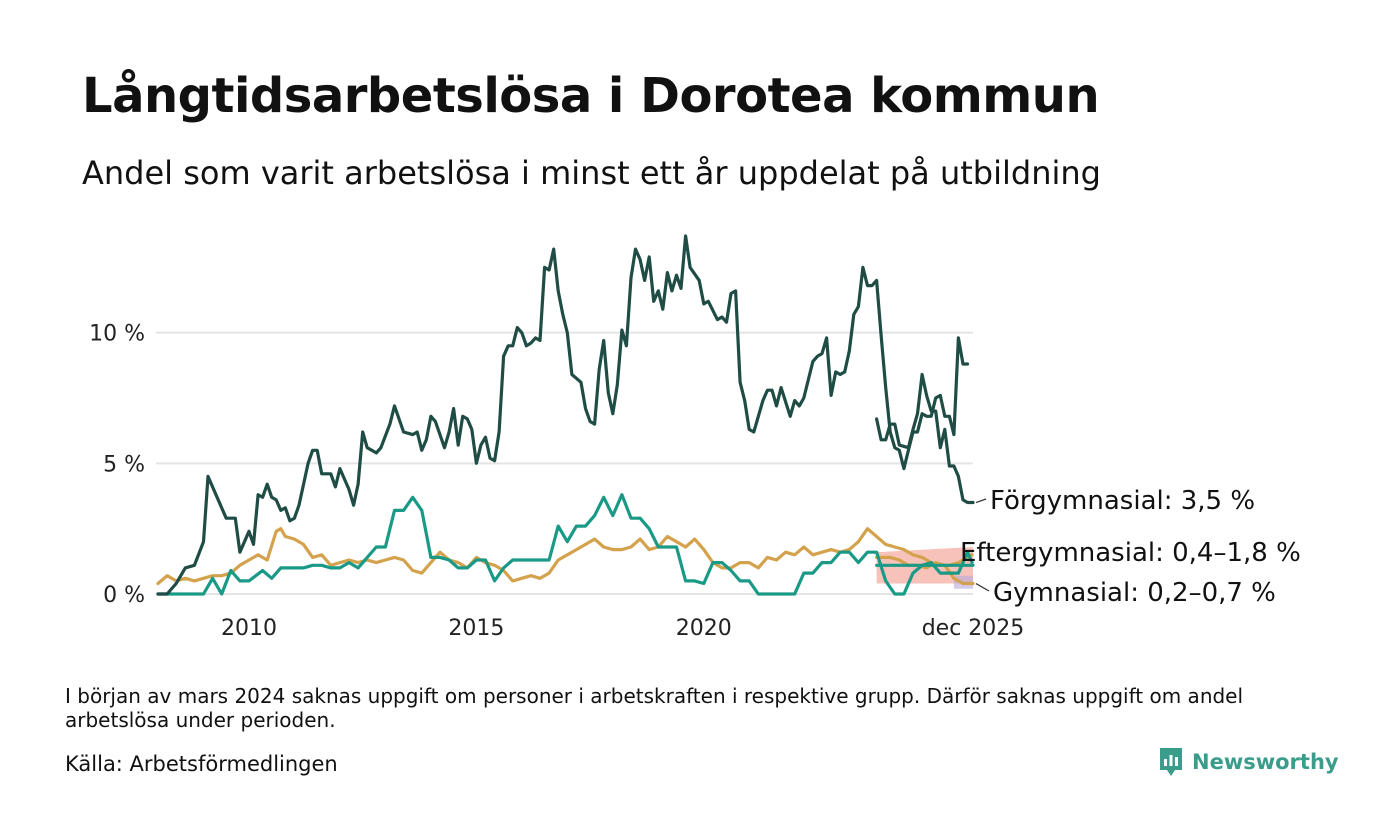 This screenshot has height=840, width=1400. I want to click on y-tick-label: 0 %, so click(124, 595).